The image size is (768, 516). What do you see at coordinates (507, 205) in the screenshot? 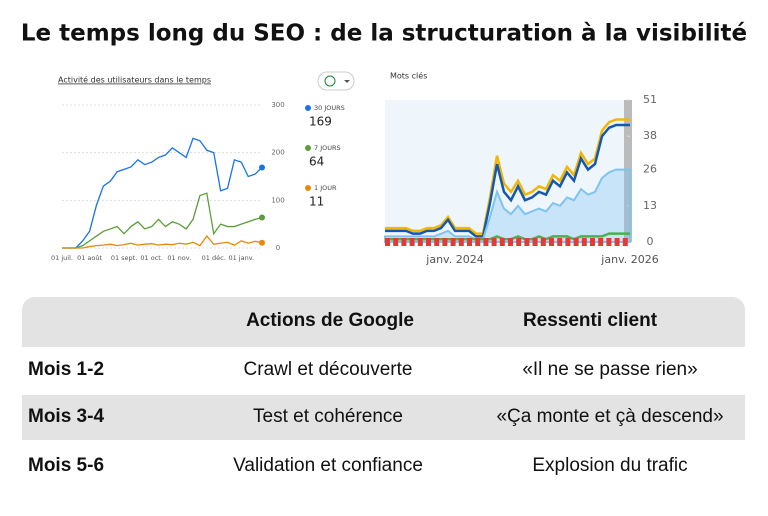
I see `area` at bounding box center [507, 205].